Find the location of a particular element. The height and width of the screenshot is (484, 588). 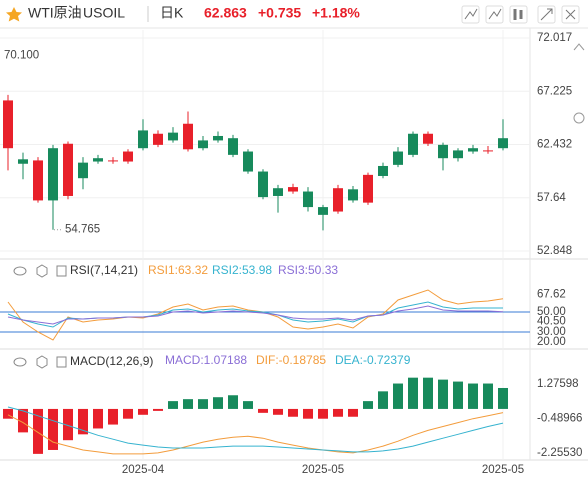

symbol: USOIL is located at coordinates (104, 13).